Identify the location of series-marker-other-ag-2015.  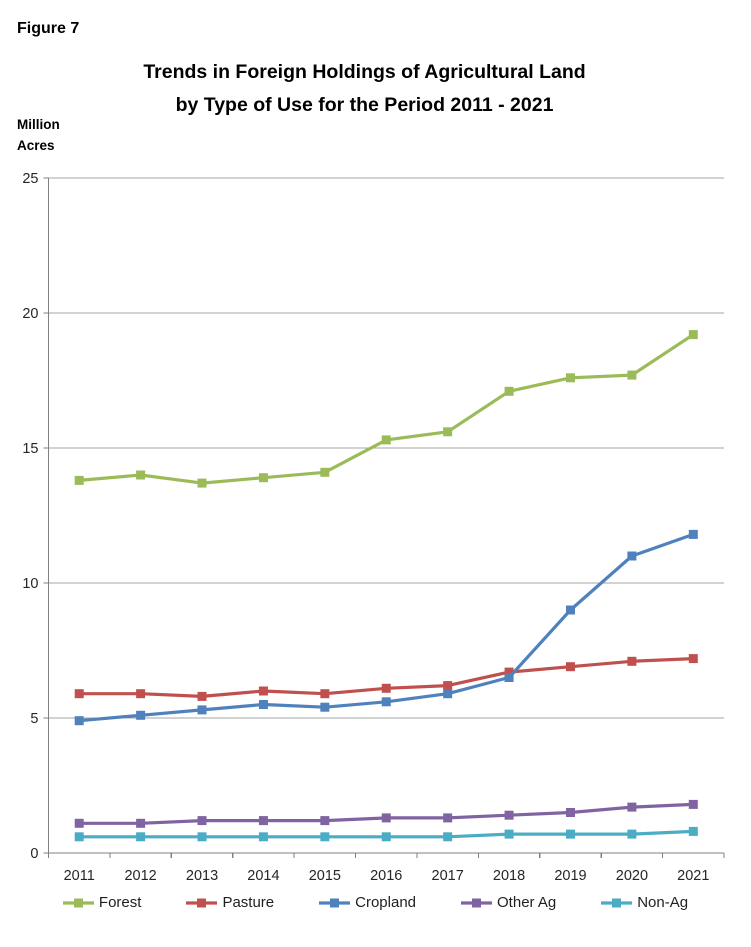
(325, 821).